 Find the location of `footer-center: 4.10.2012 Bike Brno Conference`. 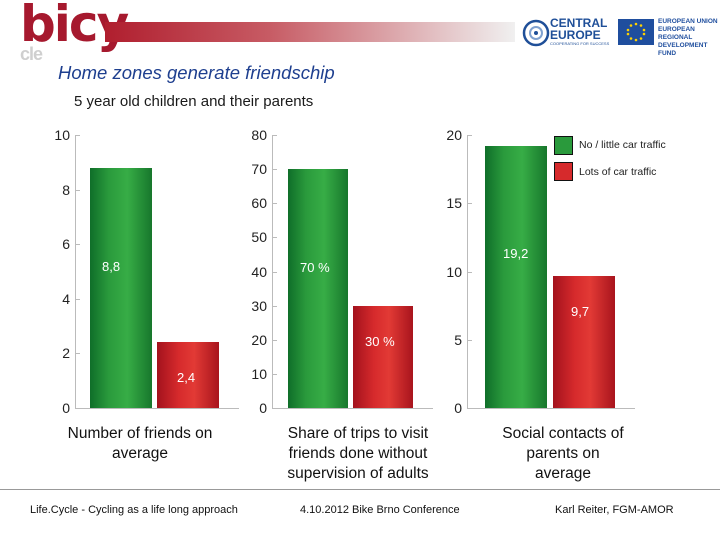

footer-center: 4.10.2012 Bike Brno Conference is located at coordinates (380, 510).